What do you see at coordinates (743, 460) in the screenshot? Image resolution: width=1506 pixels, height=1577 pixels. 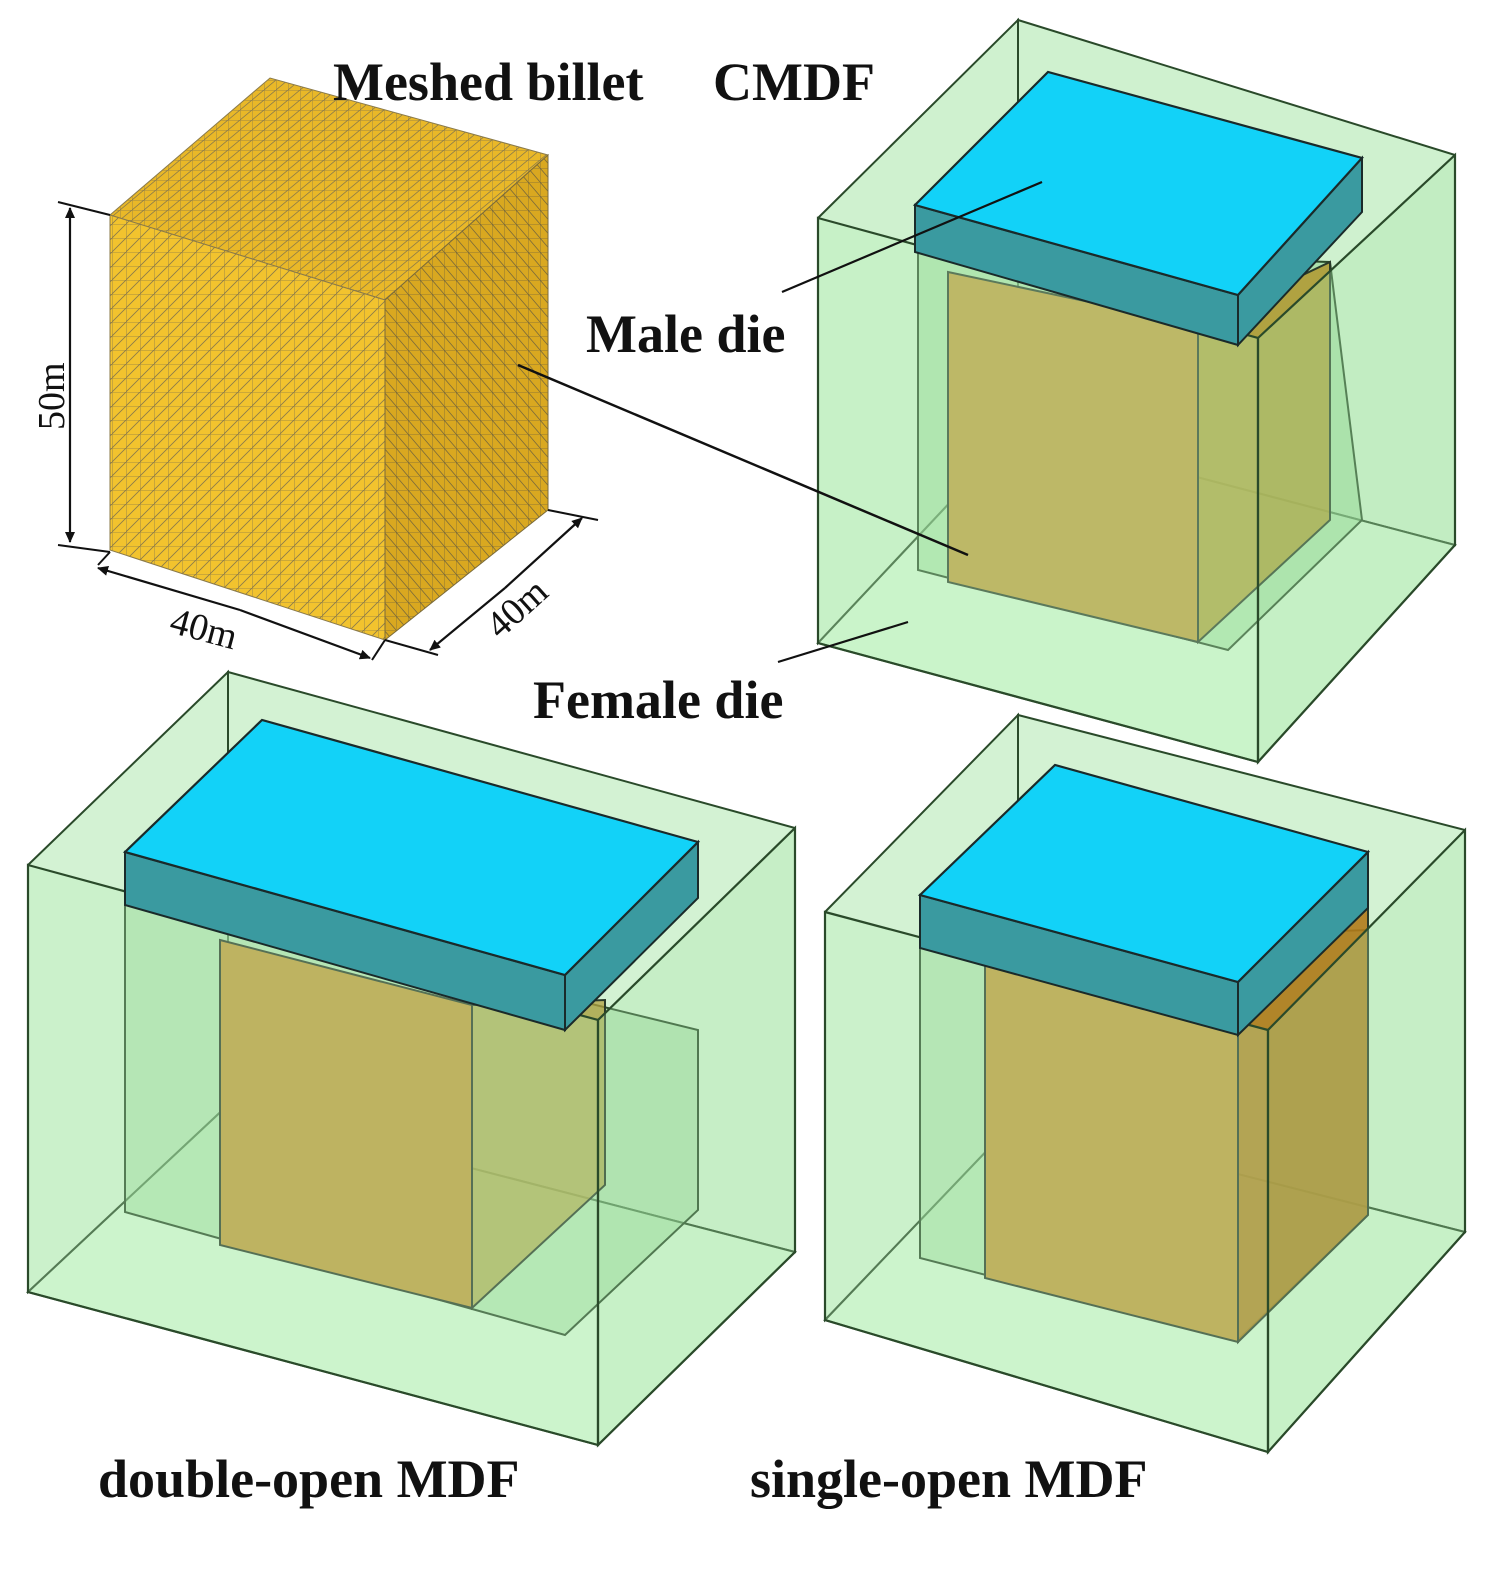 I see `billet-to-workpiece-leader` at bounding box center [743, 460].